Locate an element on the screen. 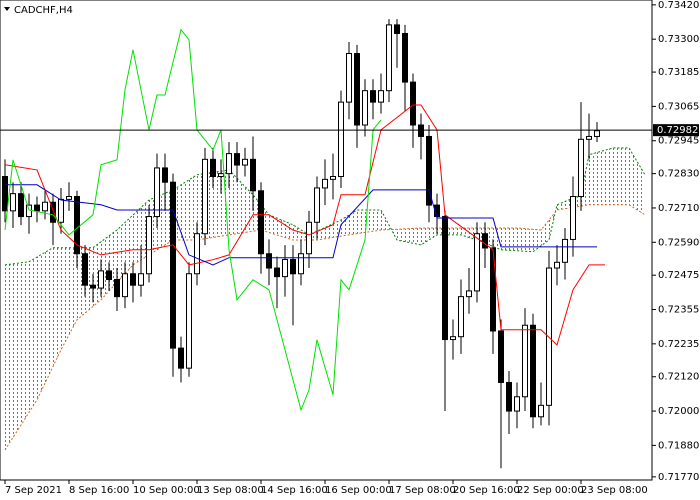 This screenshot has width=700, height=500. chart-title: CADCHF,H4 is located at coordinates (43, 10).